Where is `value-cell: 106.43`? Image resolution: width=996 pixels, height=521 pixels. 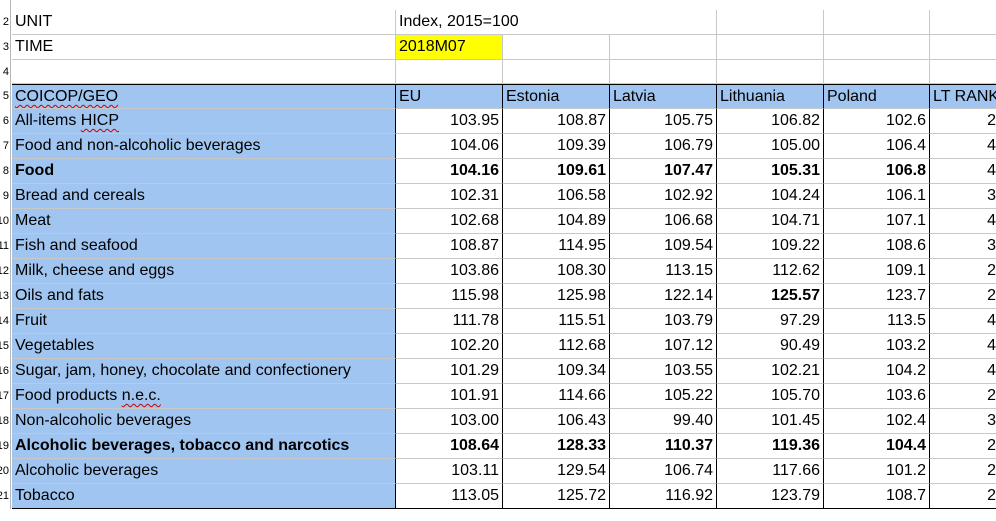
value-cell: 106.43 is located at coordinates (556, 421).